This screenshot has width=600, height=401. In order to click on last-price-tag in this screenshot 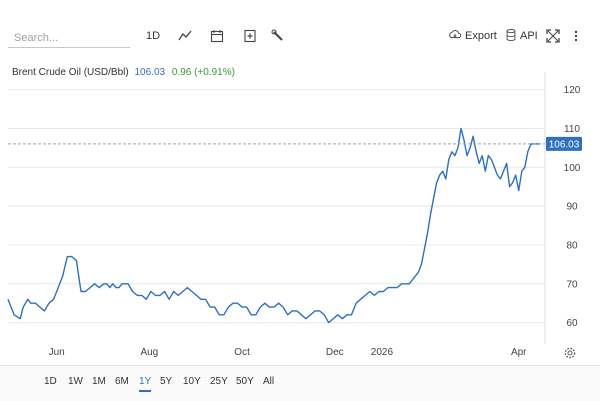, I will do `click(564, 143)`.